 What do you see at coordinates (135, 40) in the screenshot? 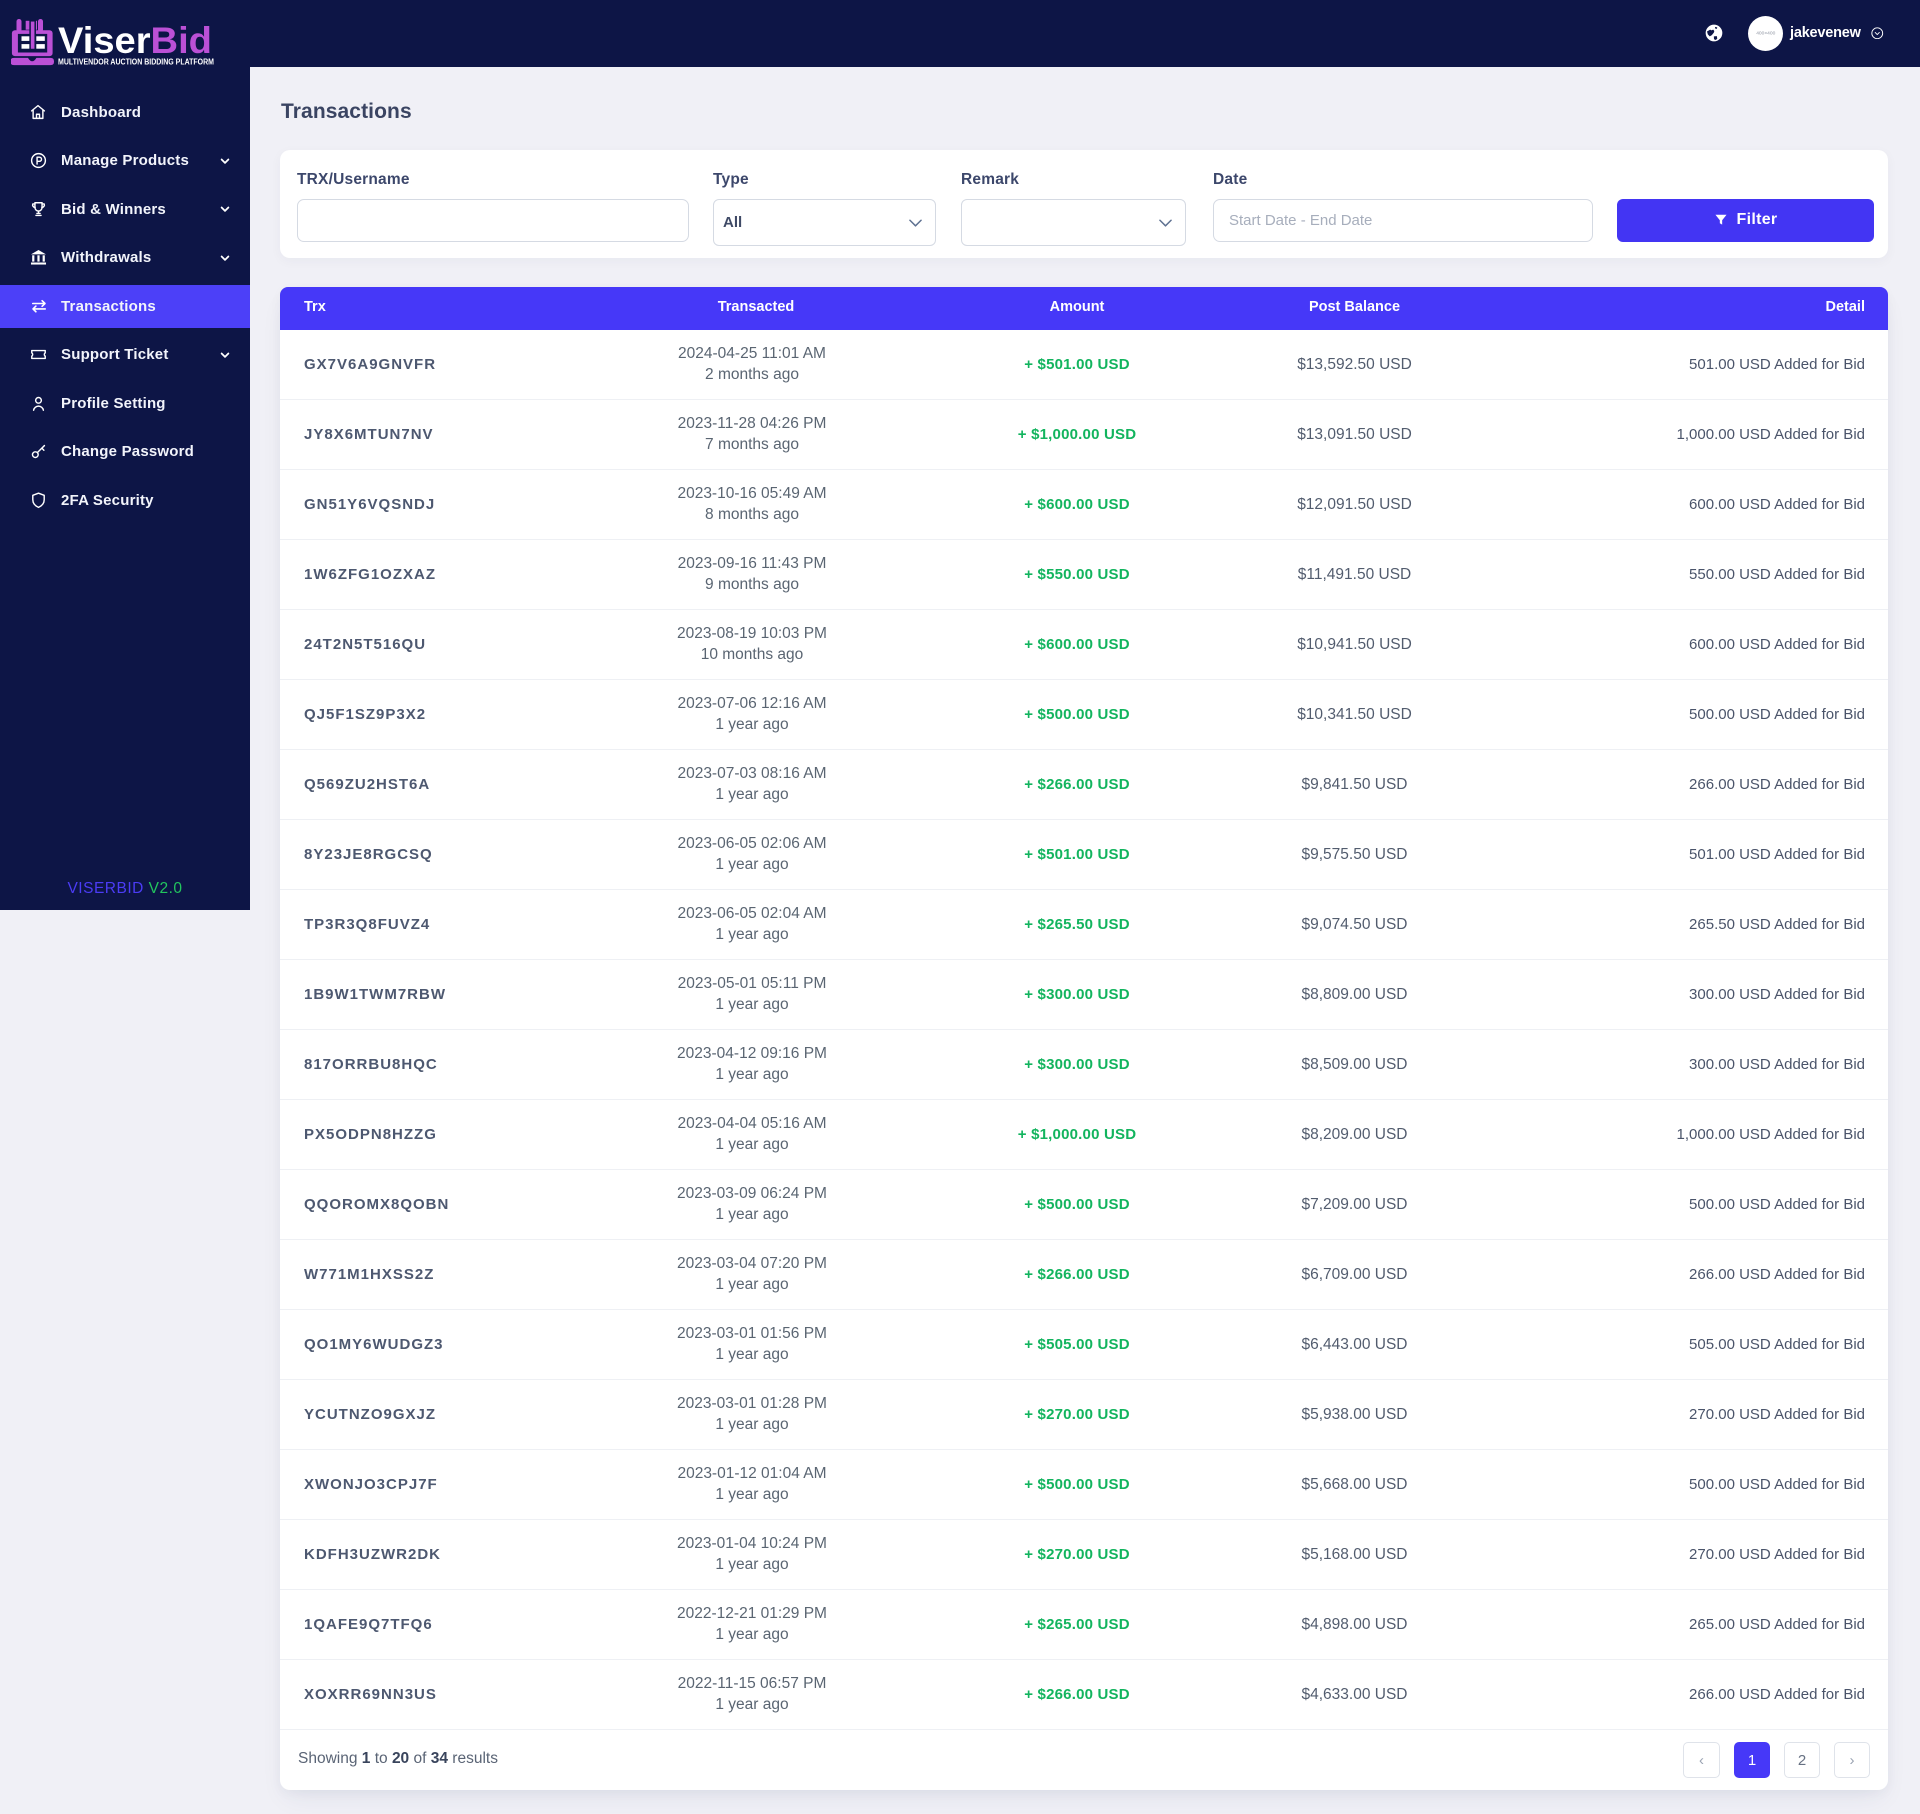
I see `svg-text: ViserBid` at bounding box center [135, 40].